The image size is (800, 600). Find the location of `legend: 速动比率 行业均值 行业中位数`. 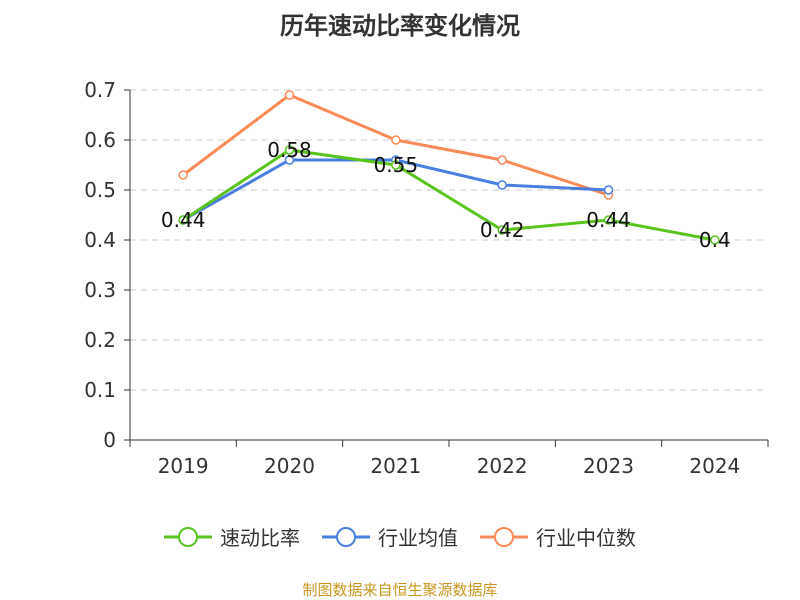

legend: 速动比率 行业均值 行业中位数 is located at coordinates (400, 536).